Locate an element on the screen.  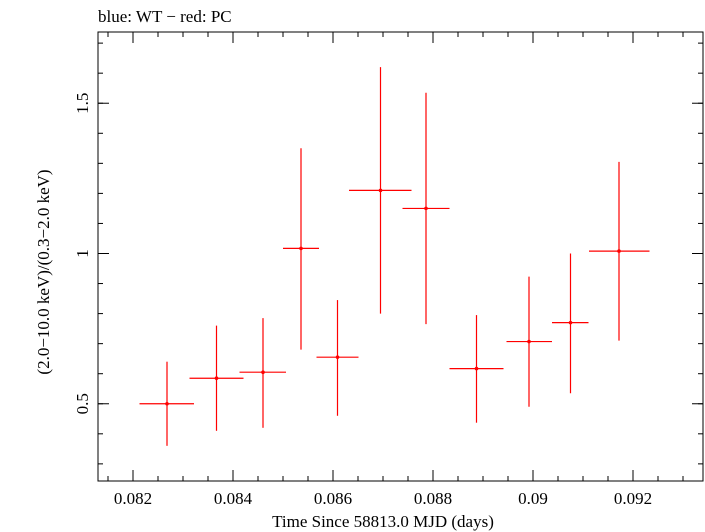
x-tick-label: 0.092 is located at coordinates (633, 498).